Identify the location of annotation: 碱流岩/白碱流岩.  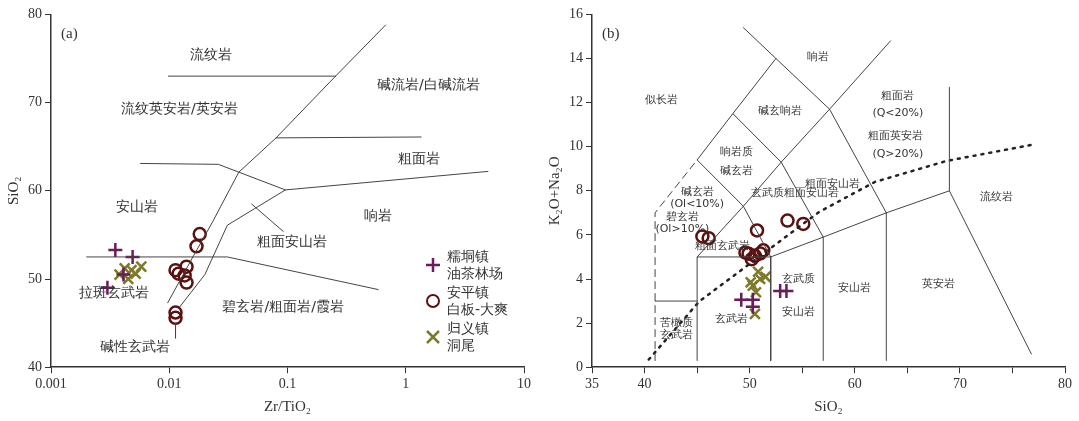
(428, 83).